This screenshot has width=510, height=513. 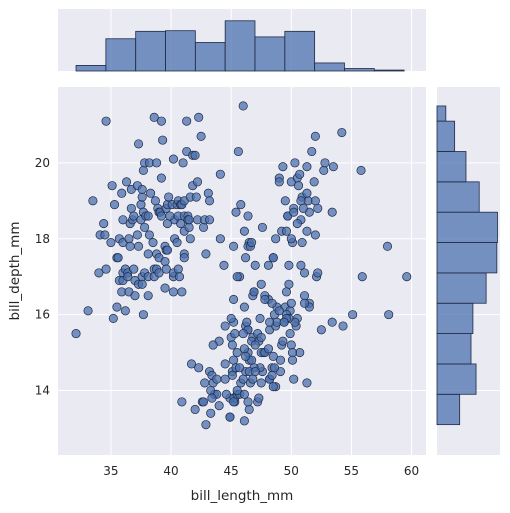 I want to click on y-tick-label: 20, so click(x=42, y=163).